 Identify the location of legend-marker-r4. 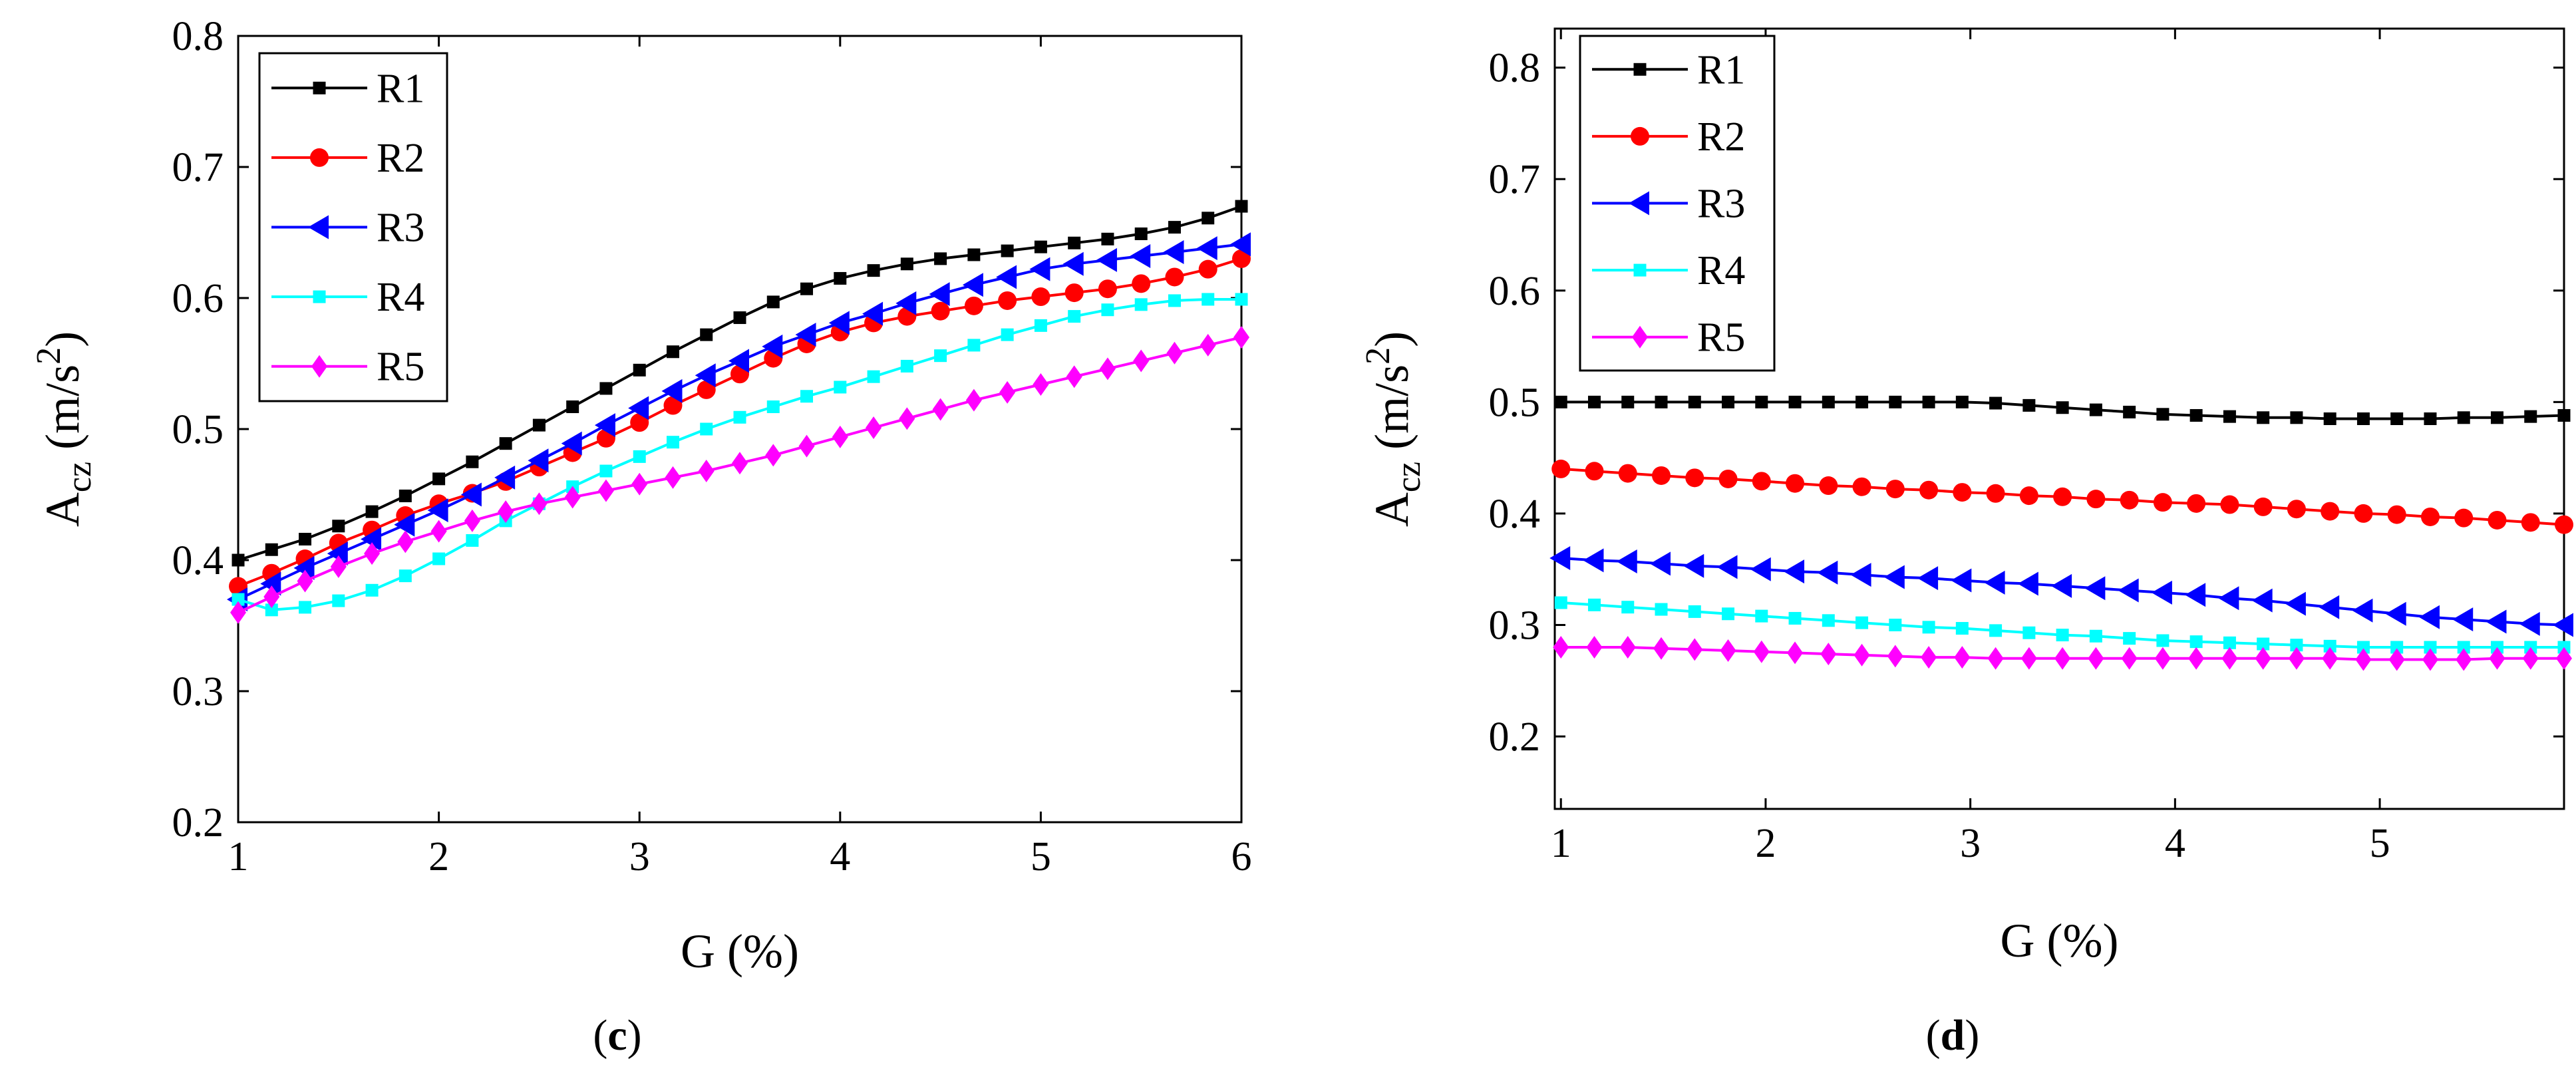
(319, 296).